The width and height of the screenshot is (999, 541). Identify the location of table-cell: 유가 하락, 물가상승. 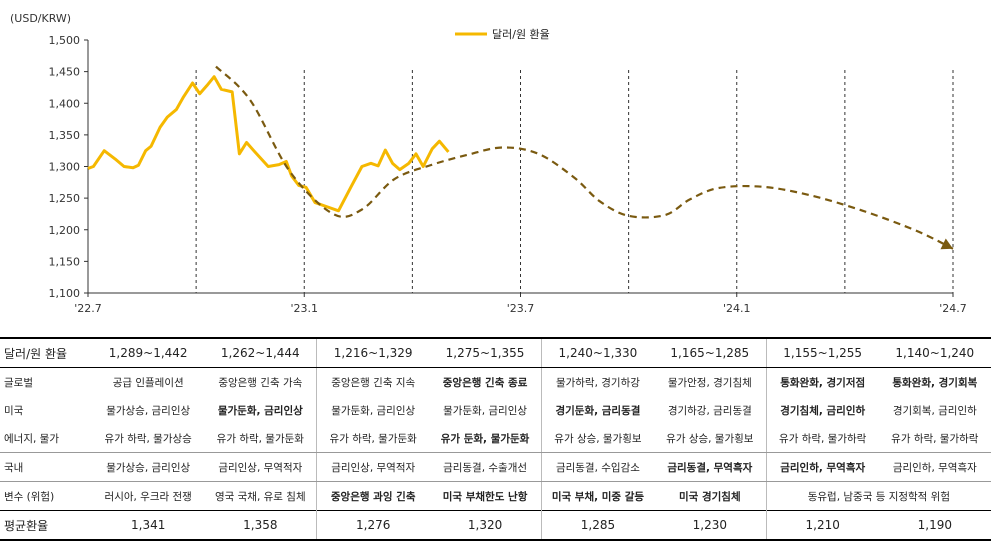
(148, 438).